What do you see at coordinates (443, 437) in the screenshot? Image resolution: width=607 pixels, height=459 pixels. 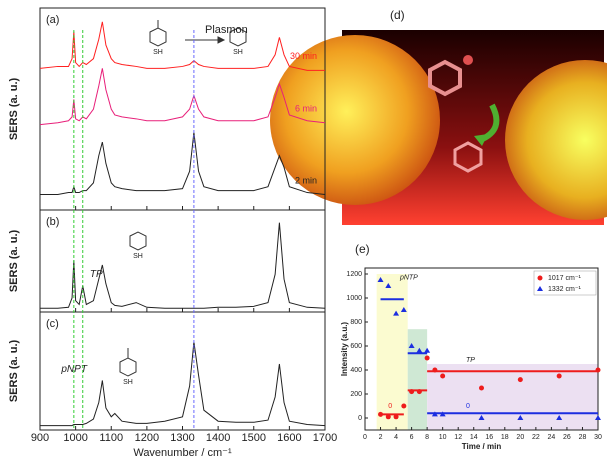 I see `x-tick-label: 10` at bounding box center [443, 437].